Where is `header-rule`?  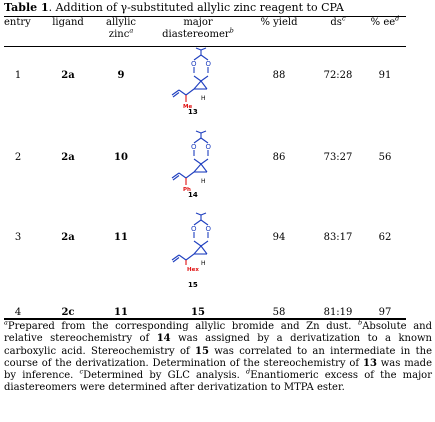 header-rule is located at coordinates (205, 46).